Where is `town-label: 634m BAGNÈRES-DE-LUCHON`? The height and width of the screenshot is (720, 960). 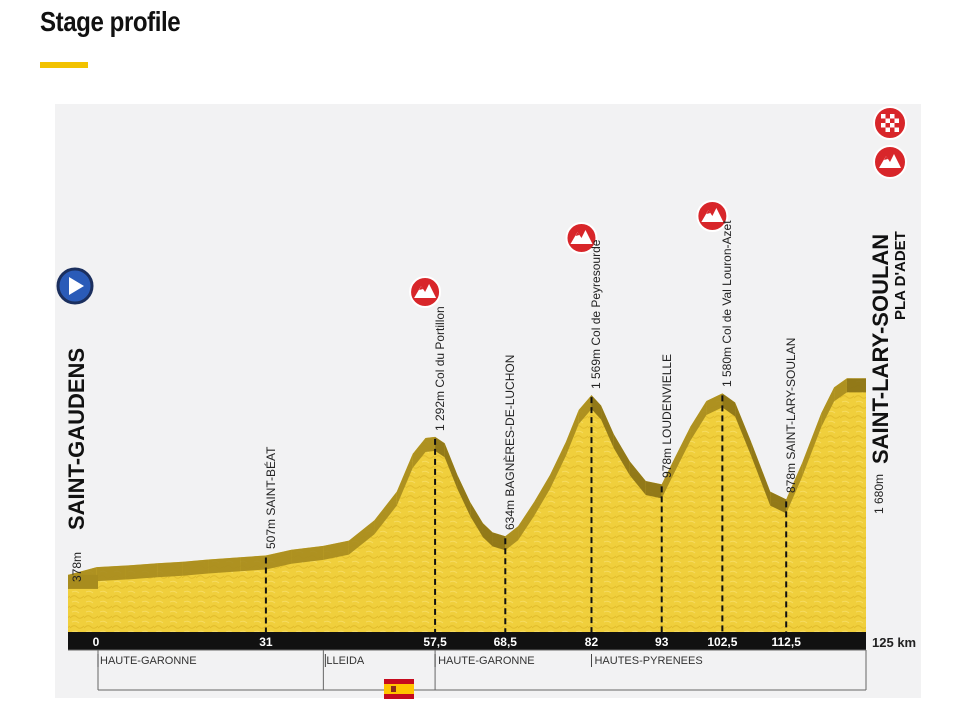
town-label: 634m BAGNÈRES-DE-LUCHON is located at coordinates (510, 442).